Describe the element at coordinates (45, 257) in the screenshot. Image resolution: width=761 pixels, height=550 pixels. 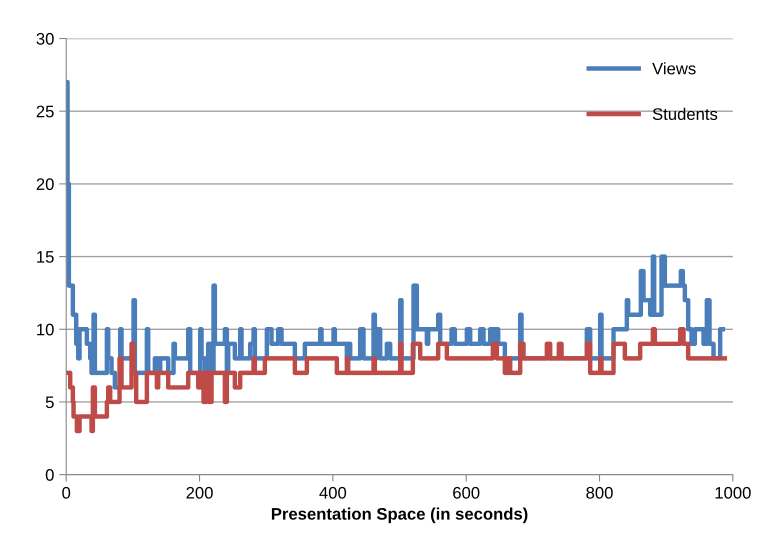
I see `y-tick-label: 15` at that location.